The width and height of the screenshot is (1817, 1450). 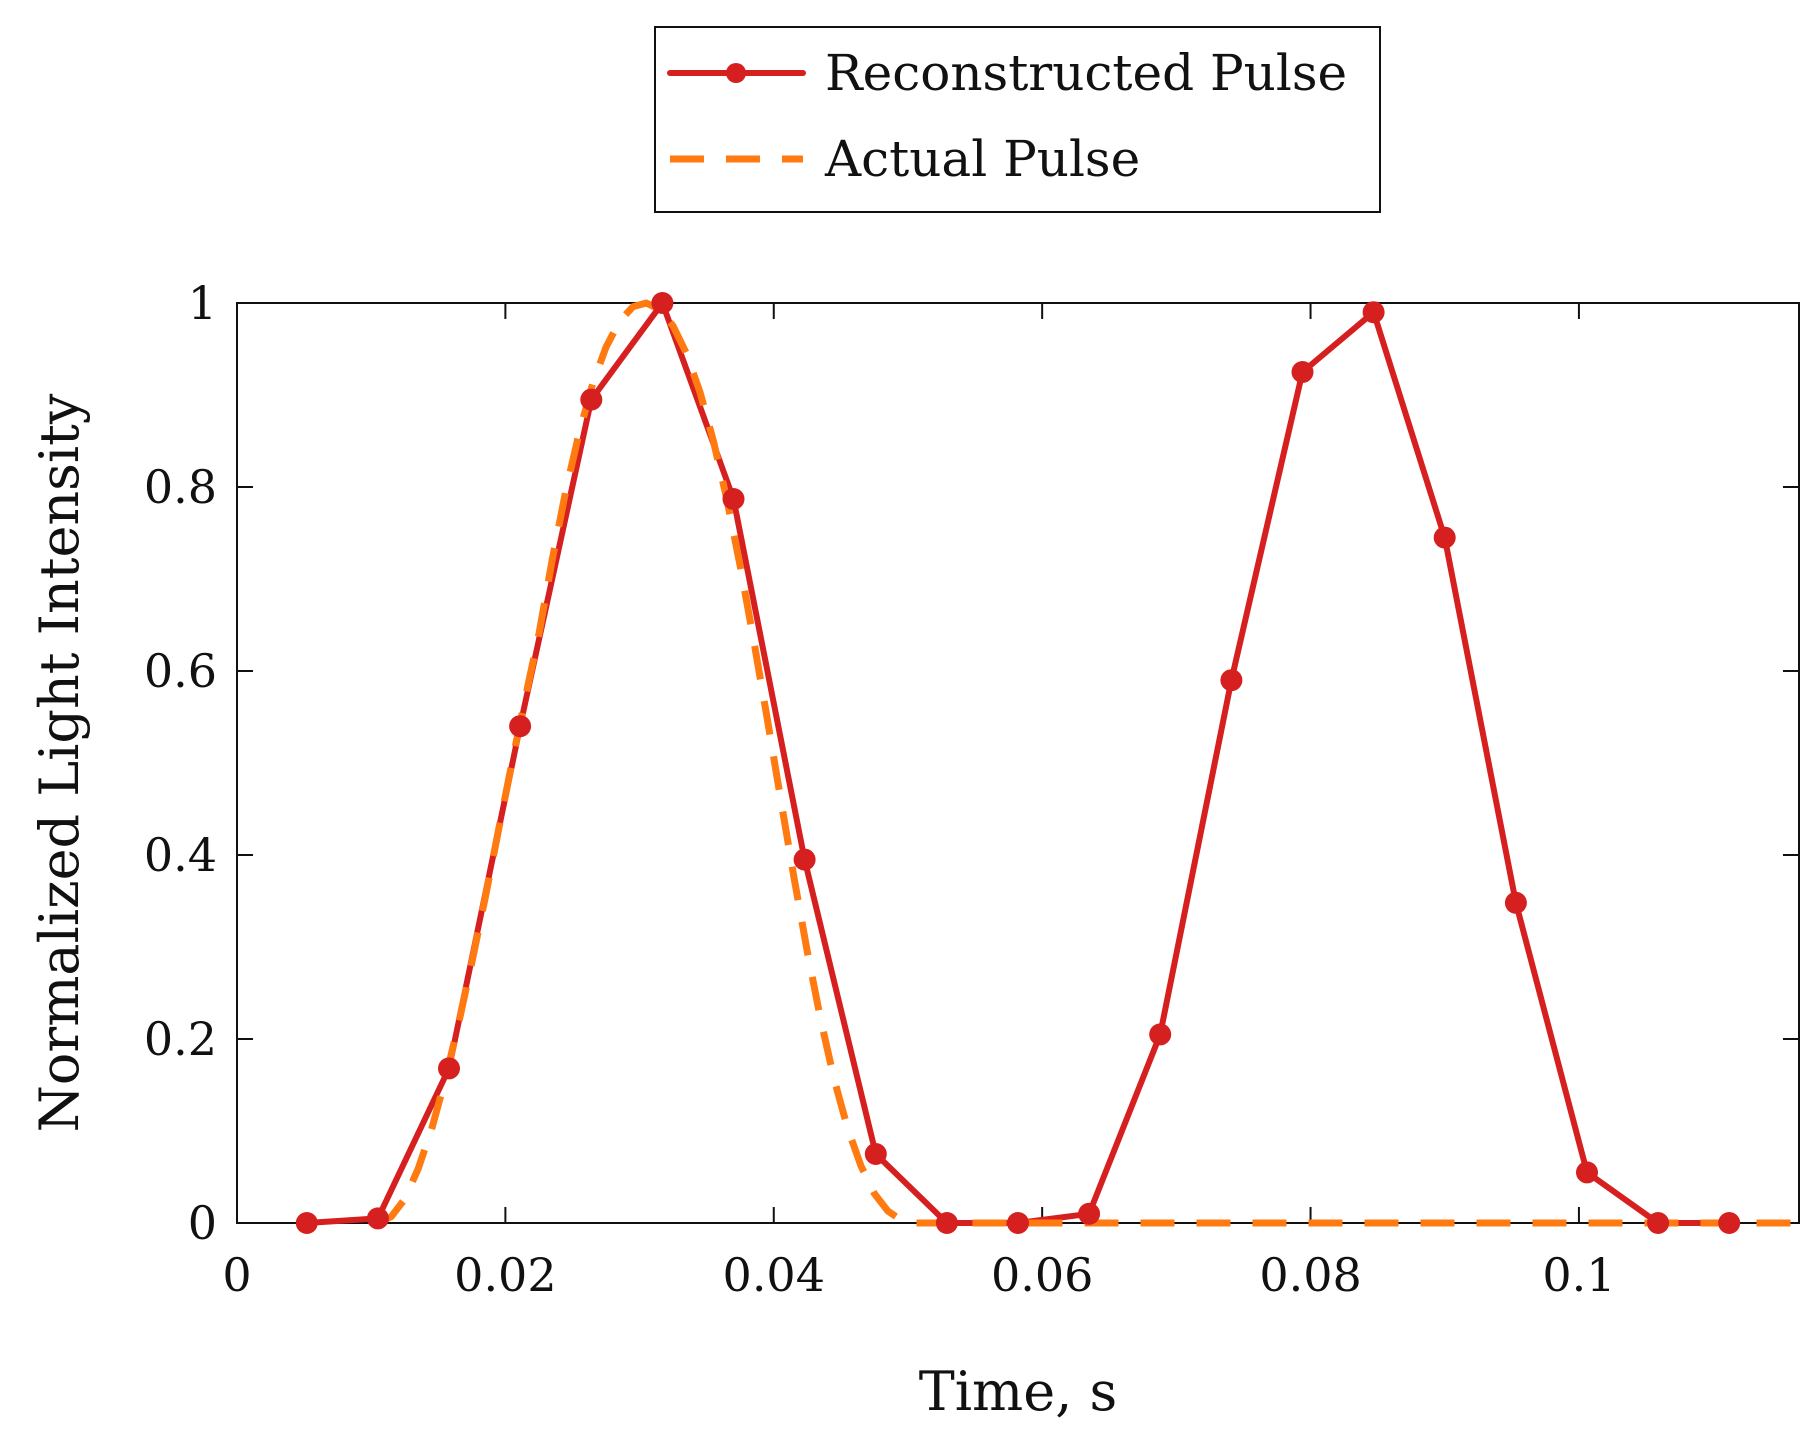 I want to click on legend-marker-reconstructed, so click(x=736, y=73).